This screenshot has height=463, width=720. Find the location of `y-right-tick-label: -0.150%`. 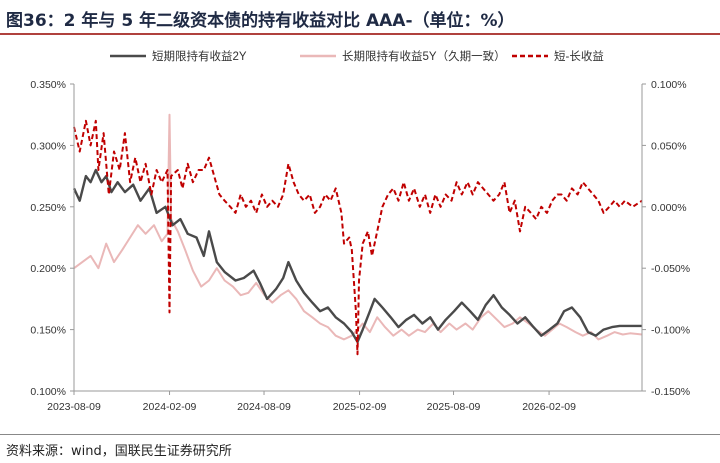

y-right-tick-label: -0.150% is located at coordinates (670, 392).